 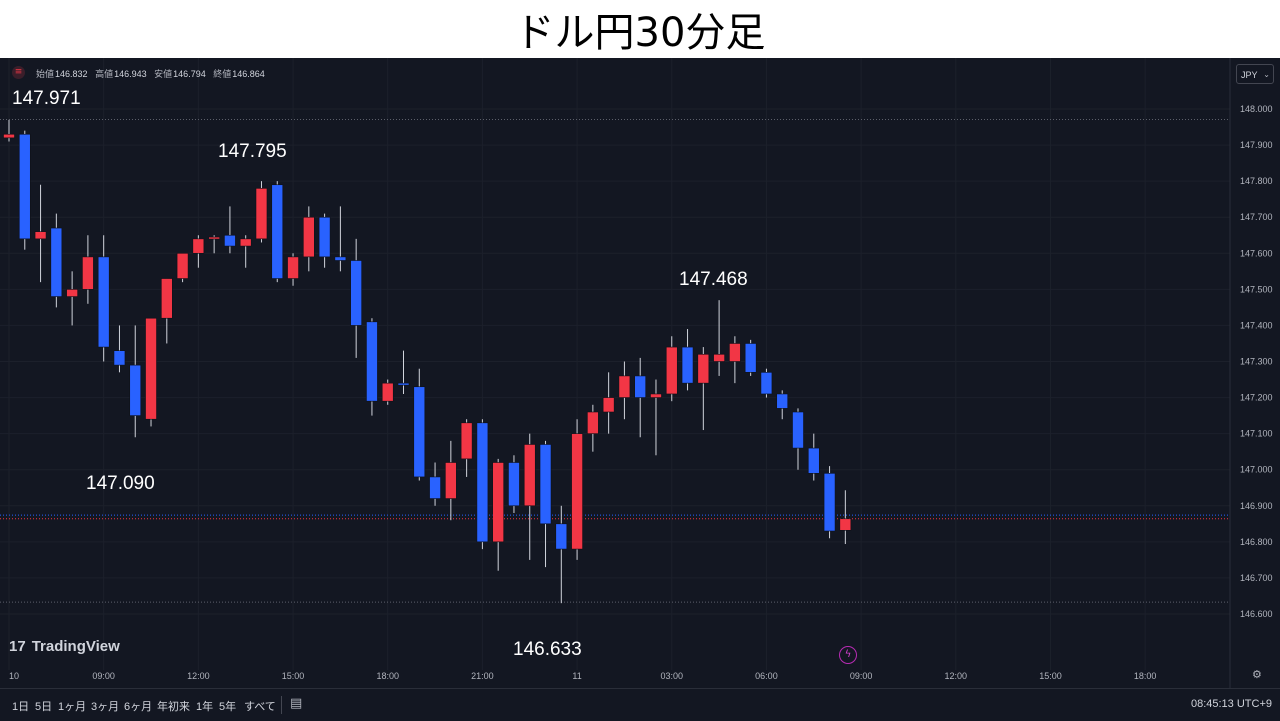 What do you see at coordinates (228, 707) in the screenshot?
I see `timeframe-5y: 5年` at bounding box center [228, 707].